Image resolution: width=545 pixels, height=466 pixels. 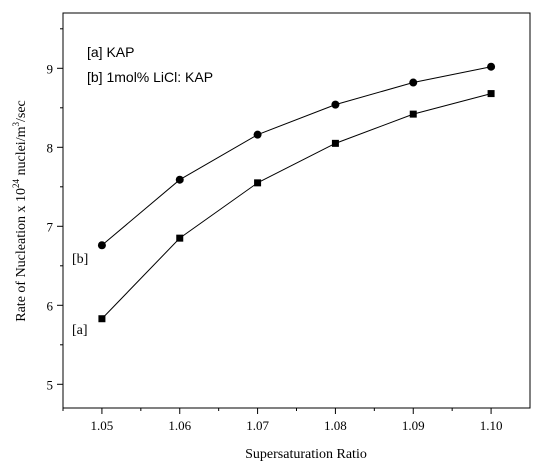 I want to click on x-axis-title: Supersaturation Ratio, so click(x=306, y=454).